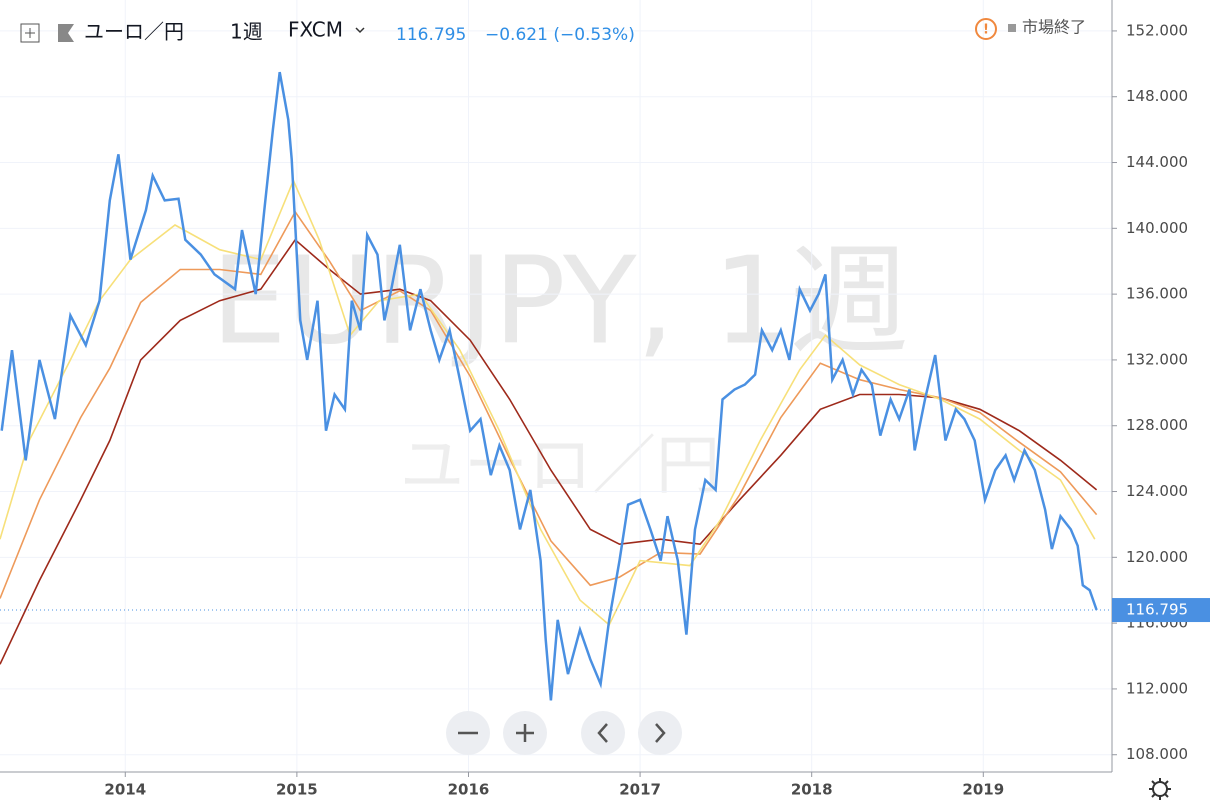 The width and height of the screenshot is (1210, 806). I want to click on settings-icon, so click(1160, 789).